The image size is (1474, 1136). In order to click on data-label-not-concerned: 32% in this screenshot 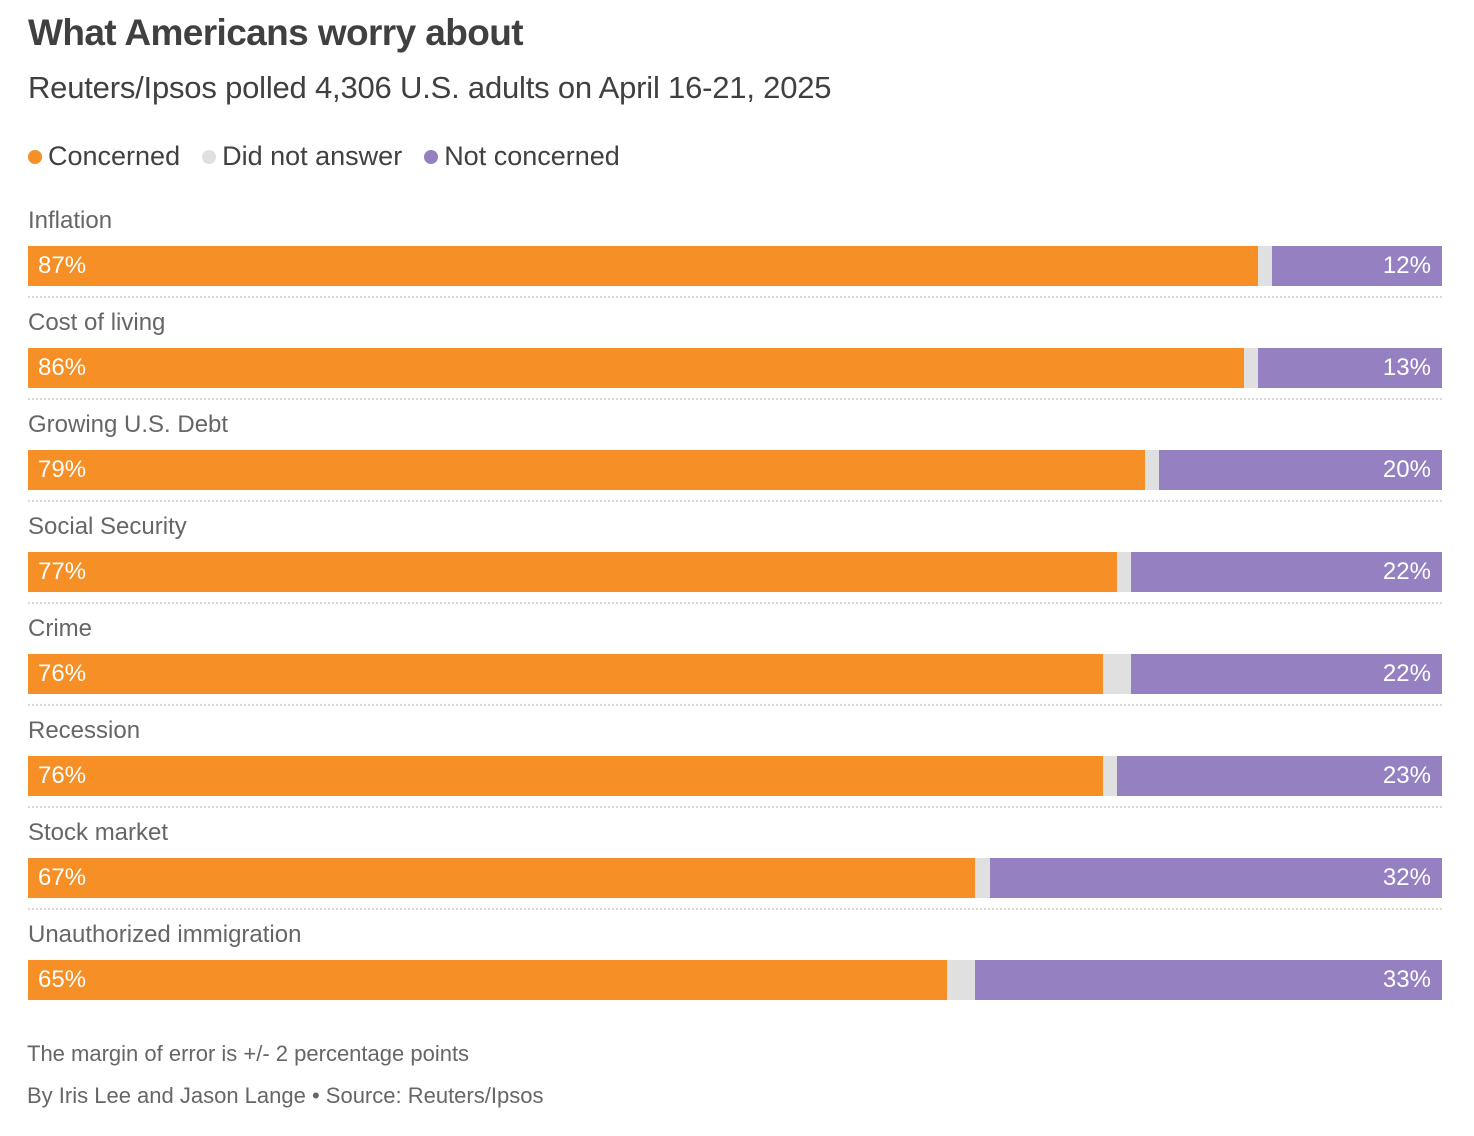, I will do `click(1406, 877)`.